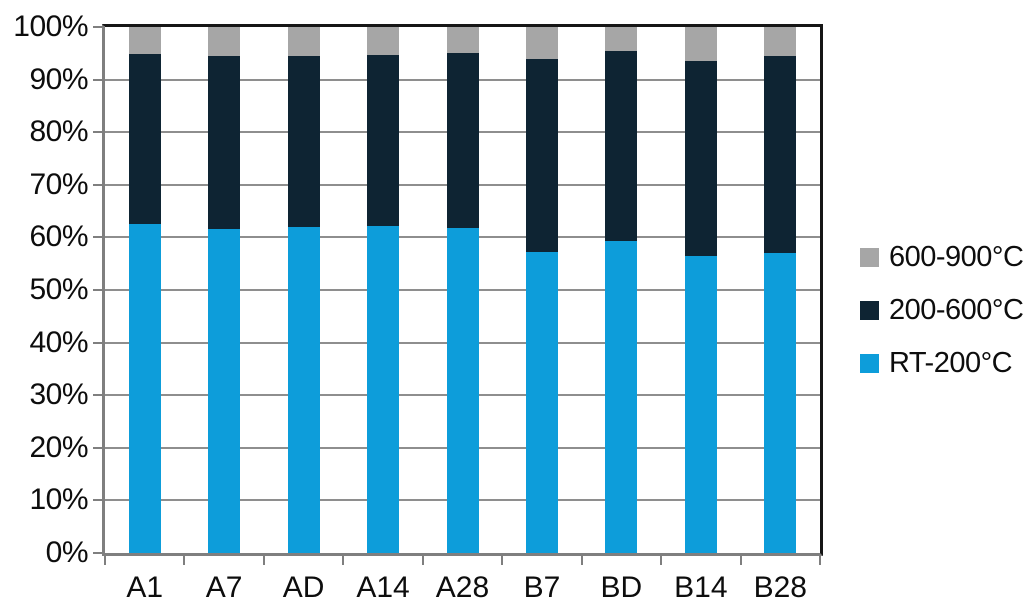 The height and width of the screenshot is (612, 1024). I want to click on segment-rt-200-c-b14, so click(700, 404).